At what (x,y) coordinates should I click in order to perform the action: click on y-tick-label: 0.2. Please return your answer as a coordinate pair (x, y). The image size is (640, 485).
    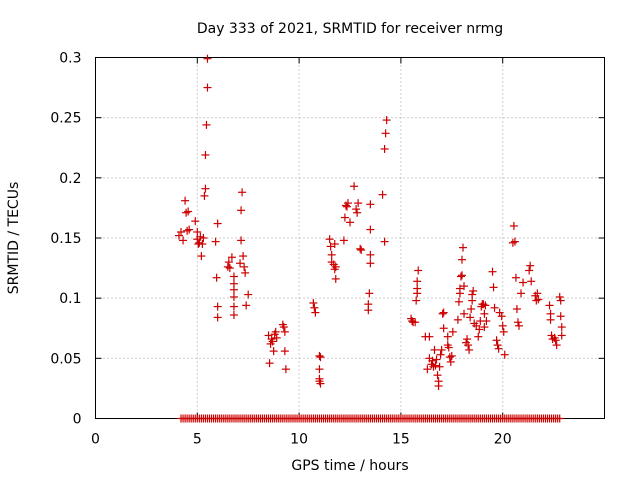
    Looking at the image, I should click on (70, 179).